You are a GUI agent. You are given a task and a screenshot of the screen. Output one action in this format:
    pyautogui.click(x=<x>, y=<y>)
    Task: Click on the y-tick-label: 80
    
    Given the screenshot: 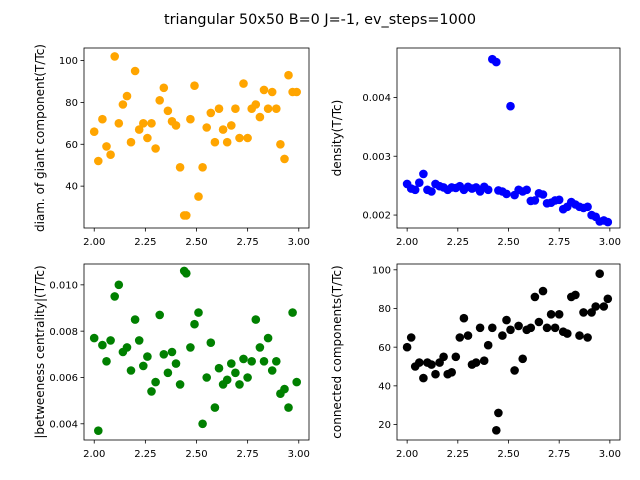 What is the action you would take?
    pyautogui.click(x=384, y=309)
    